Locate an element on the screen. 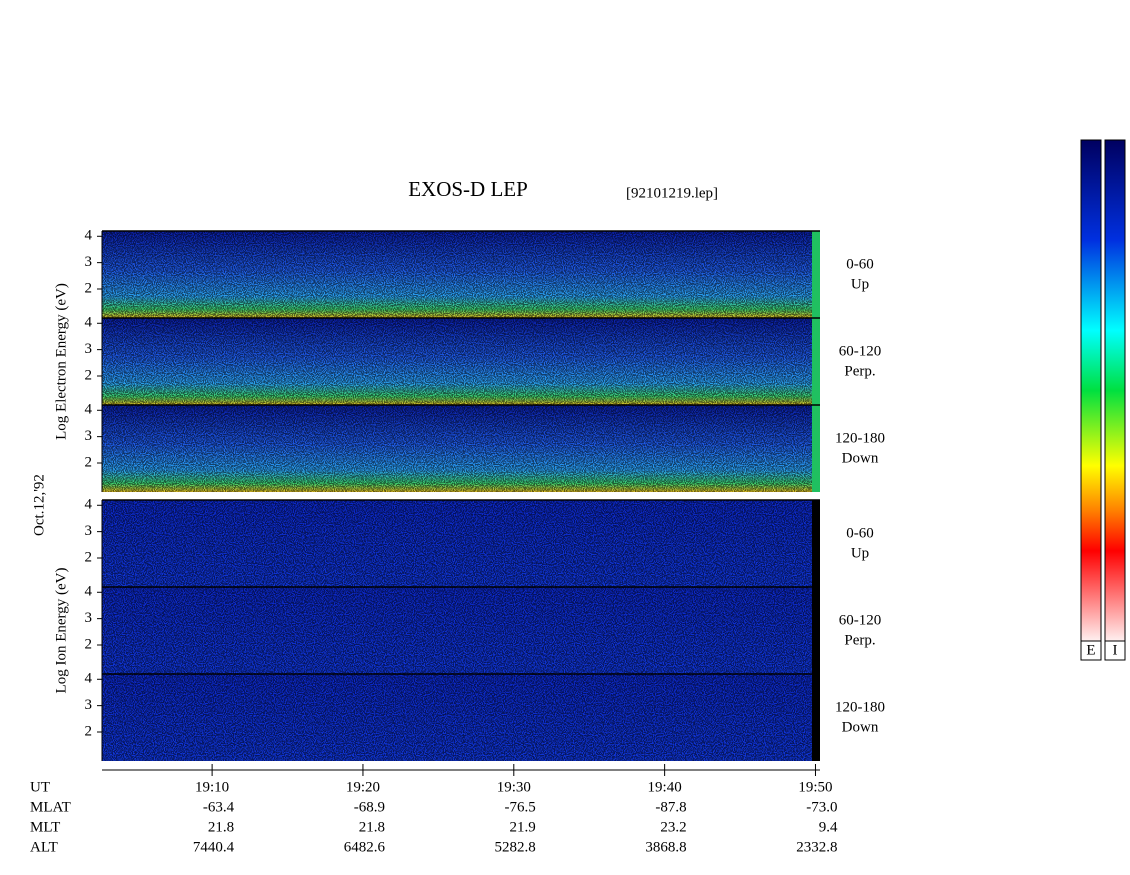 This screenshot has height=875, width=1130. ephemeris-value: 7440.4 is located at coordinates (214, 847).